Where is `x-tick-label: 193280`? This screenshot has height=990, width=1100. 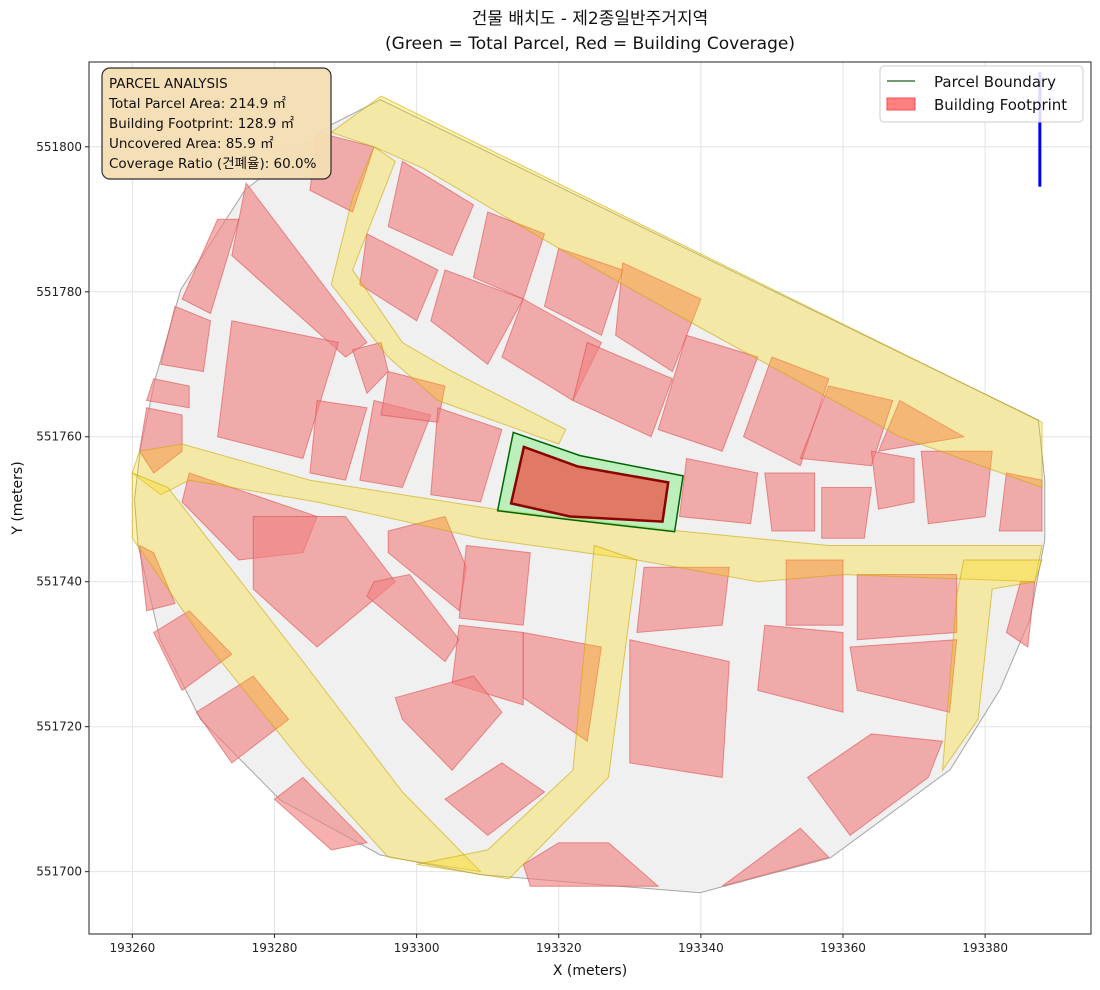
x-tick-label: 193280 is located at coordinates (275, 948).